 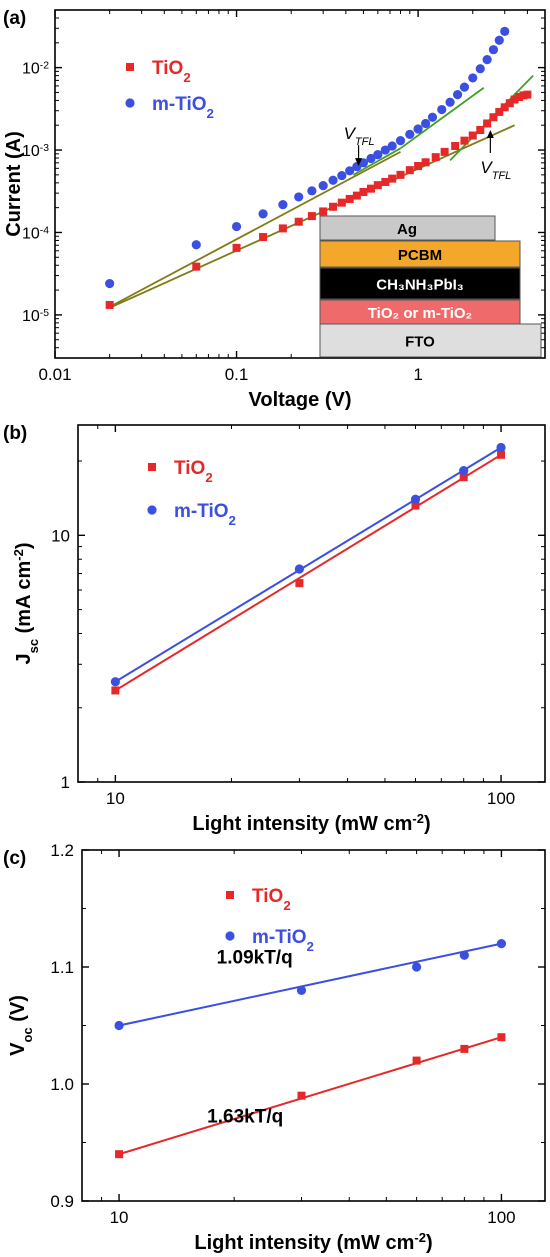 What do you see at coordinates (35, 69) in the screenshot?
I see `y-tick-label: 10⁻²` at bounding box center [35, 69].